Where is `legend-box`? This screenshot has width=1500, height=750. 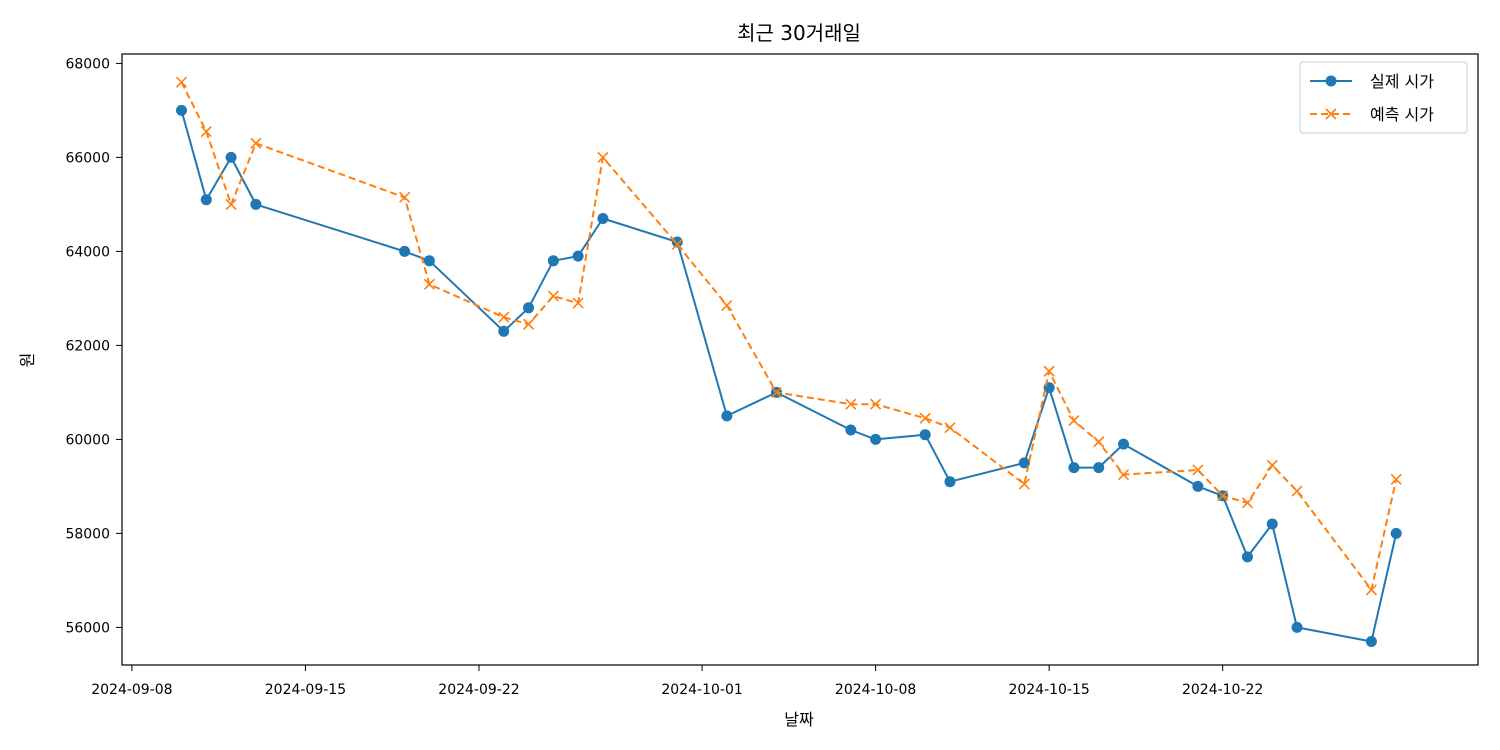 legend-box is located at coordinates (1383, 97).